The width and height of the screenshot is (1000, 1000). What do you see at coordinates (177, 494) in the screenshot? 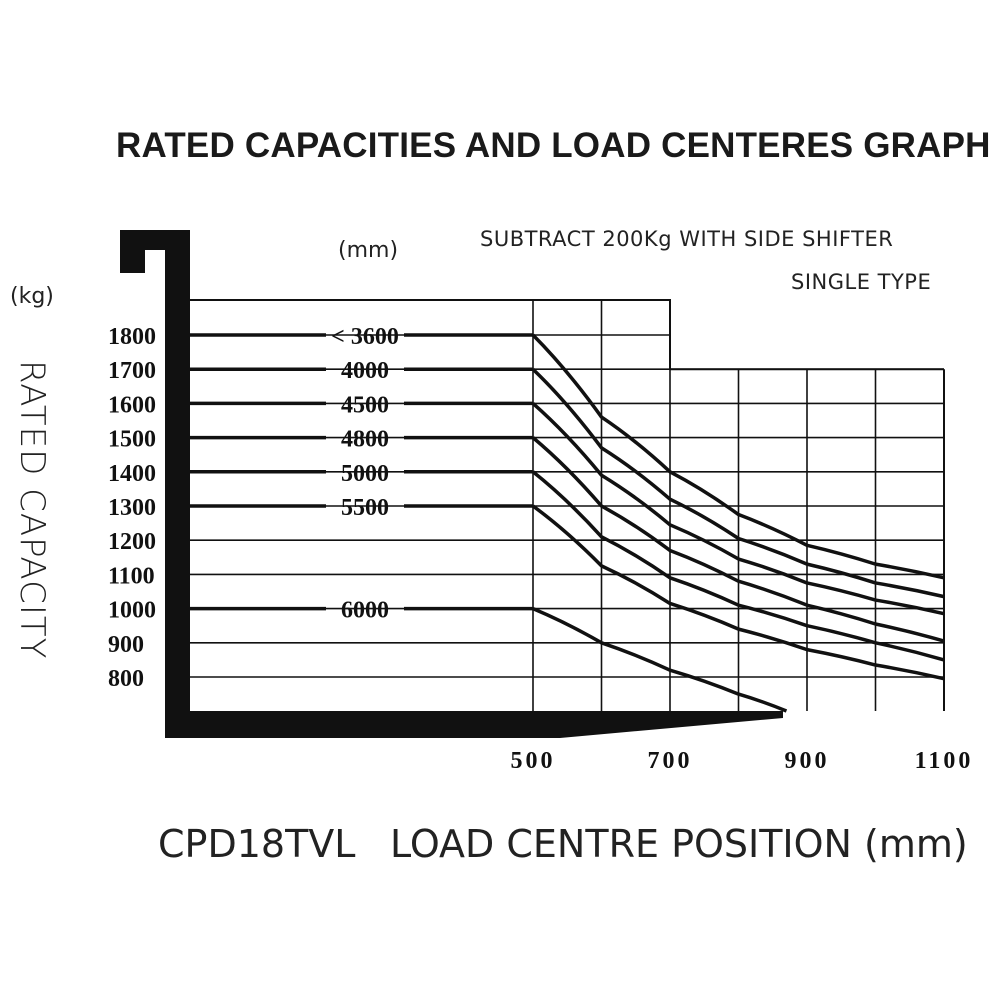
I see `mast-bar` at bounding box center [177, 494].